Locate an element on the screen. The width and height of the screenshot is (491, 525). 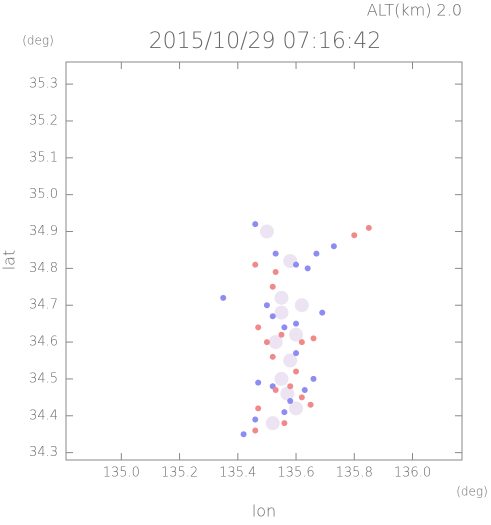
y-tick-label: 34.9 is located at coordinates (43, 231).